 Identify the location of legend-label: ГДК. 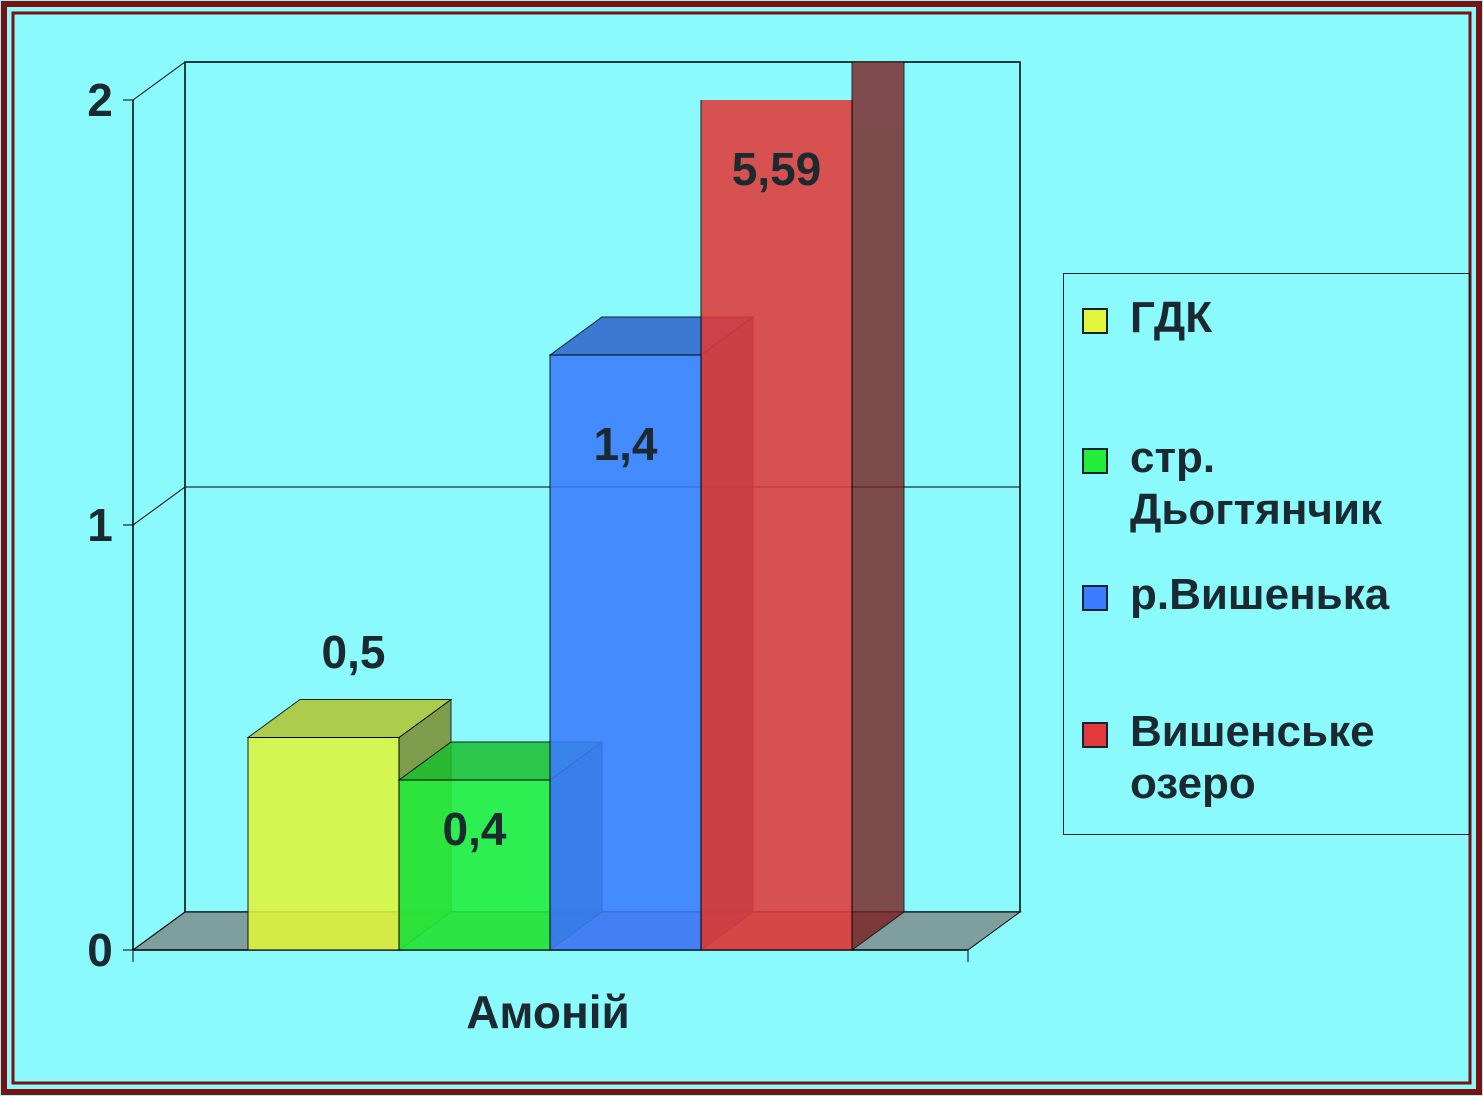
(1171, 317).